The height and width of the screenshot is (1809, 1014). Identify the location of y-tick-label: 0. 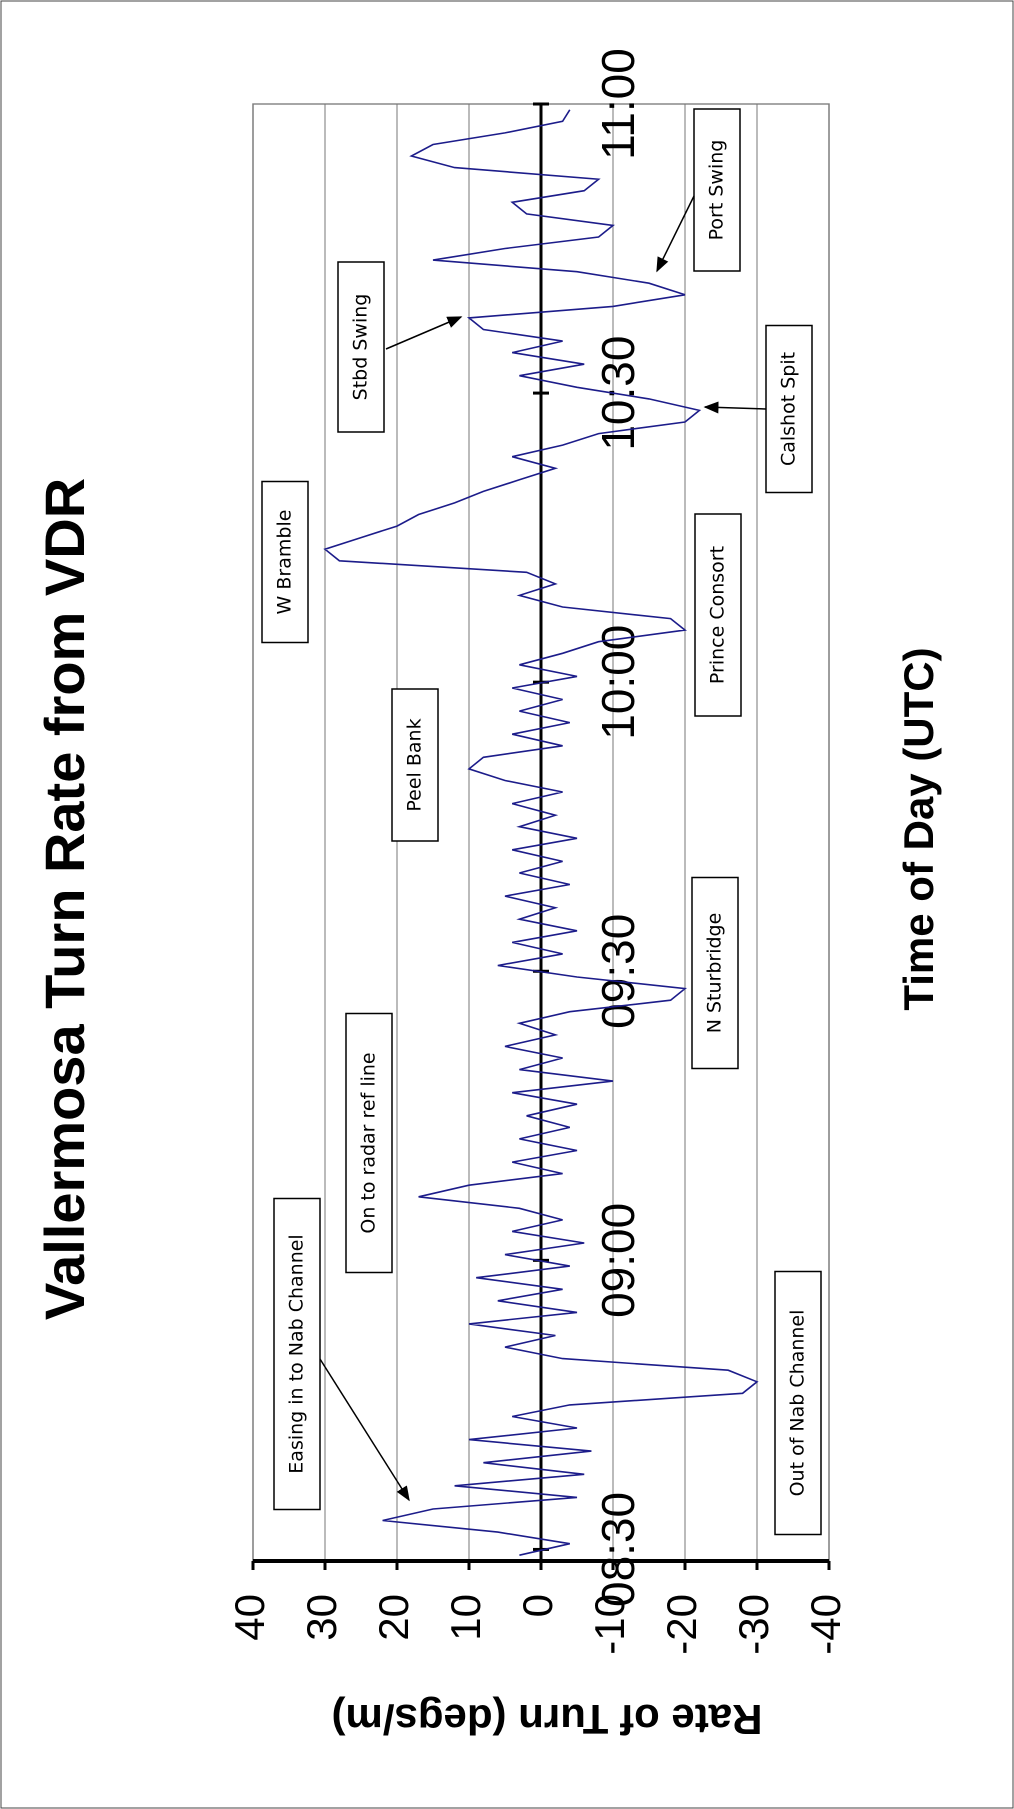
(537, 1605).